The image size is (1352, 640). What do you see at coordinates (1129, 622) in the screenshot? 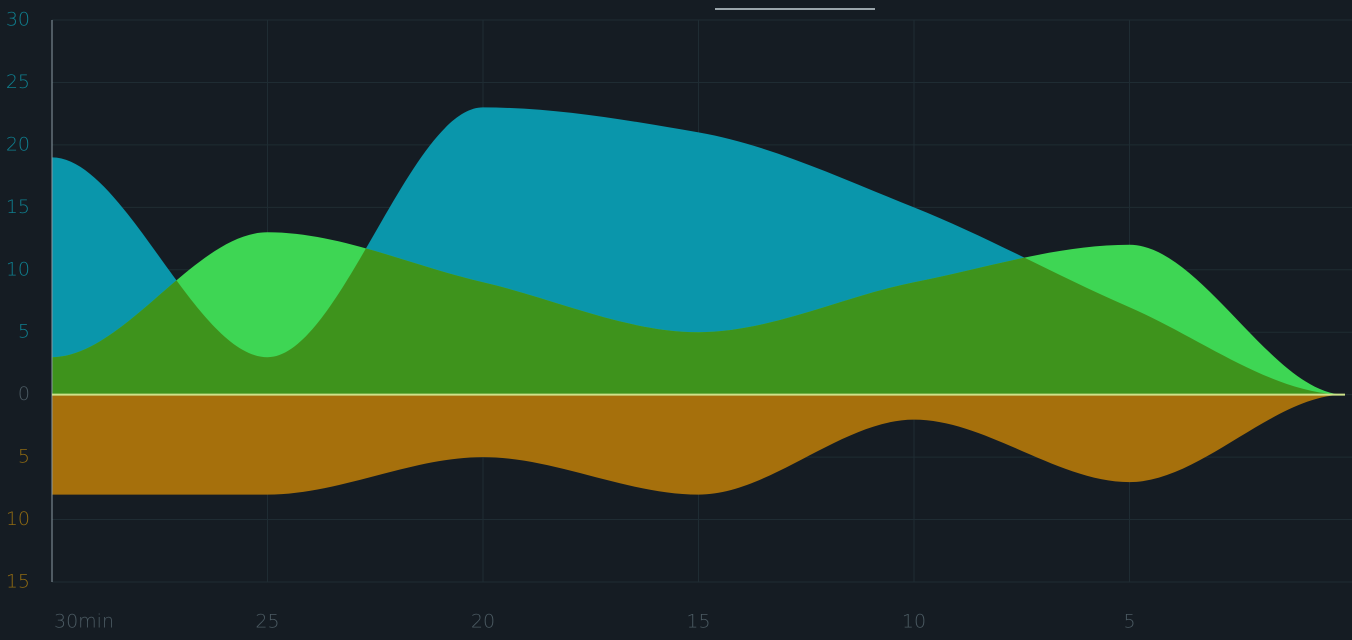
I see `x-tick-label: 5` at bounding box center [1129, 622].